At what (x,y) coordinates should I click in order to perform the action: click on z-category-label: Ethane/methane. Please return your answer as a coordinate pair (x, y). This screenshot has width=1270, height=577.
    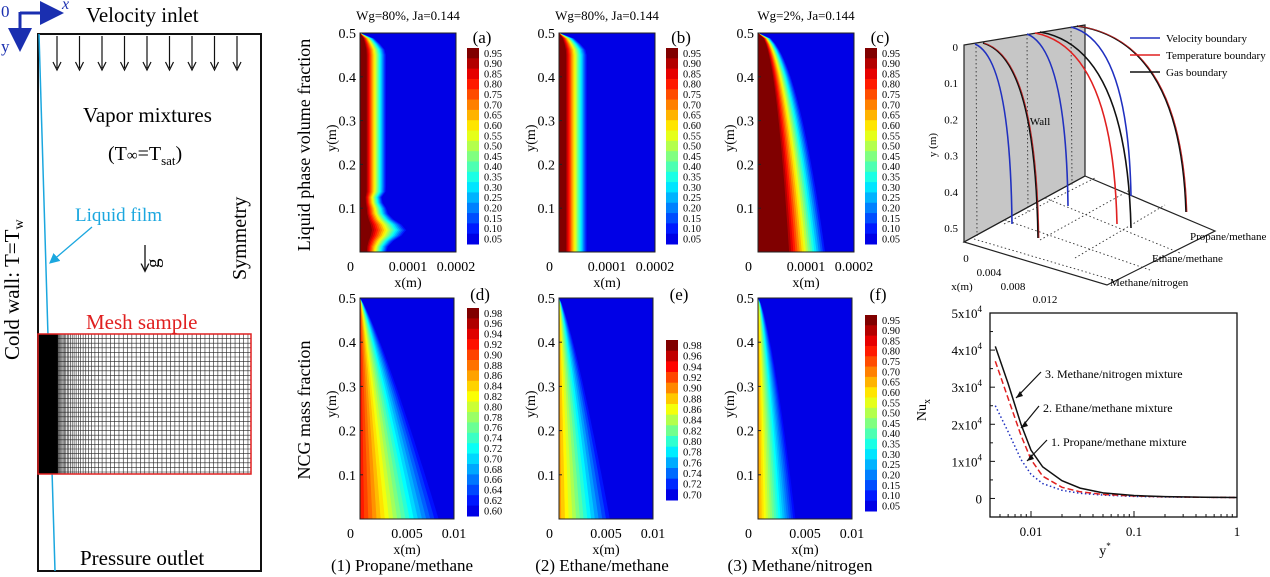
    Looking at the image, I should click on (1187, 259).